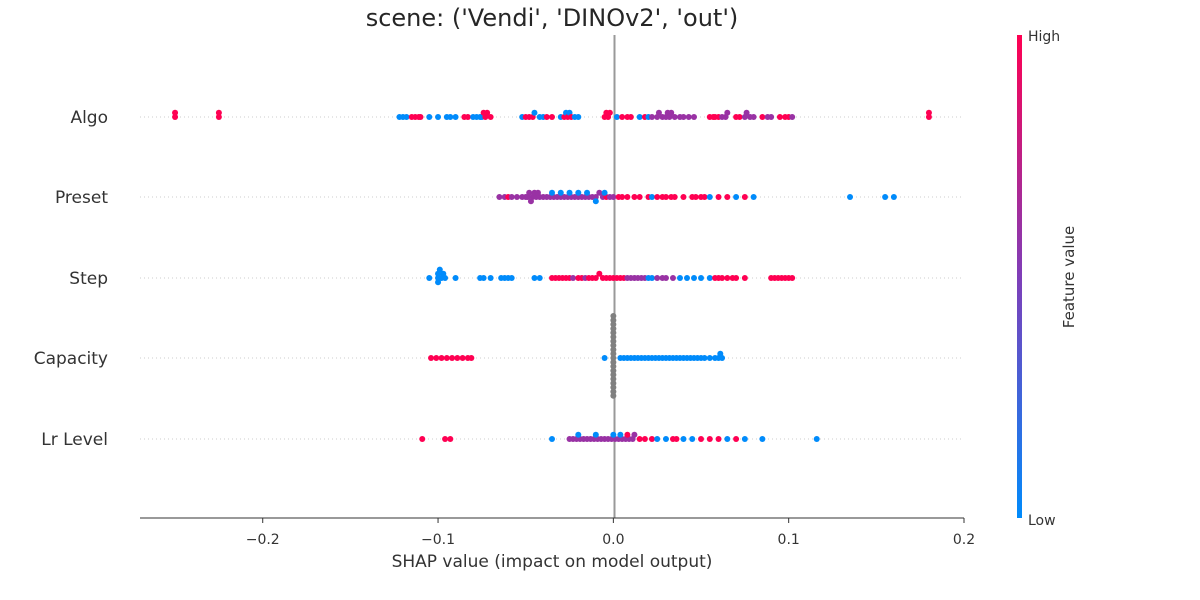  What do you see at coordinates (74, 440) in the screenshot?
I see `feature-label: Lr Level` at bounding box center [74, 440].